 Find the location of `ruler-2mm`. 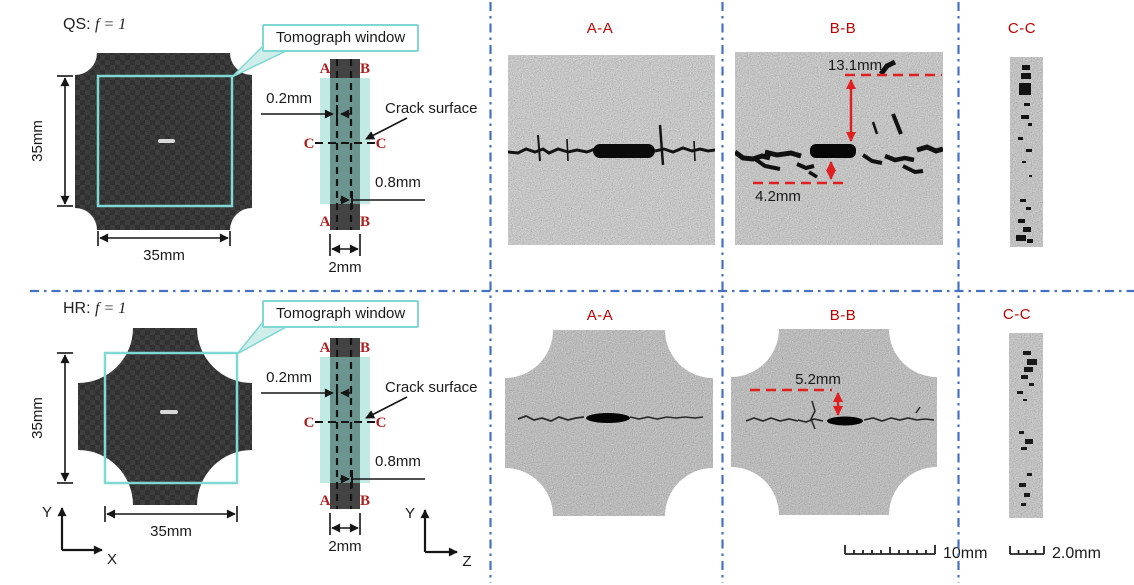

ruler-2mm is located at coordinates (1027, 550).